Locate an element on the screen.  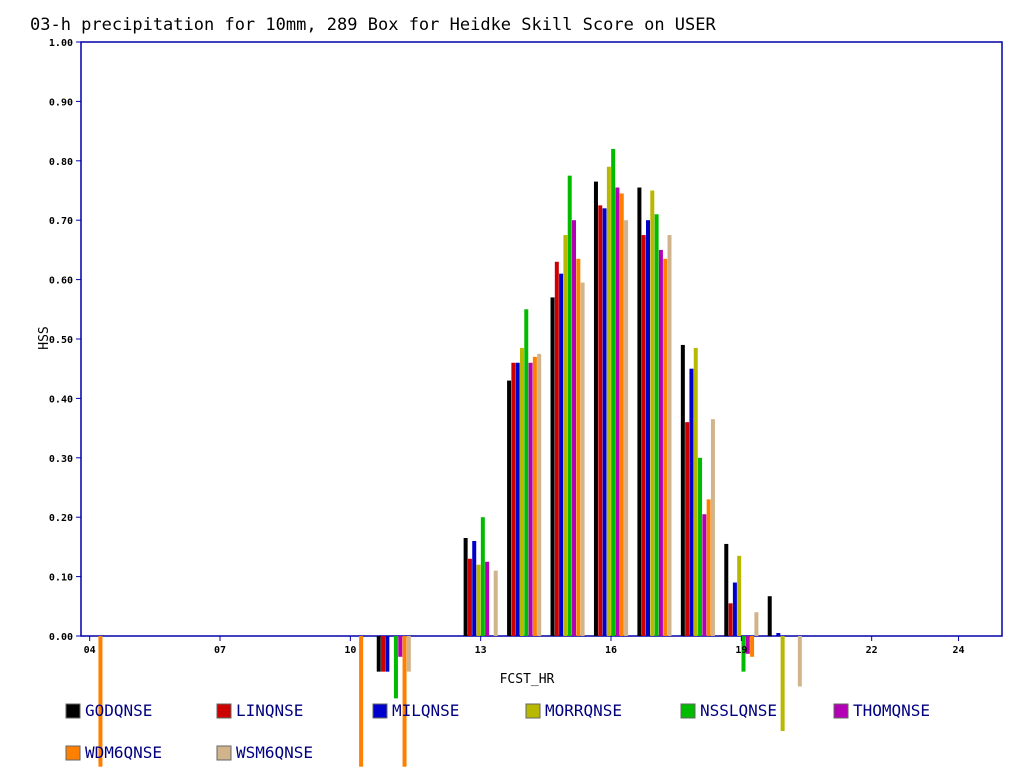
legend-label: MILQNSE is located at coordinates (425, 710).